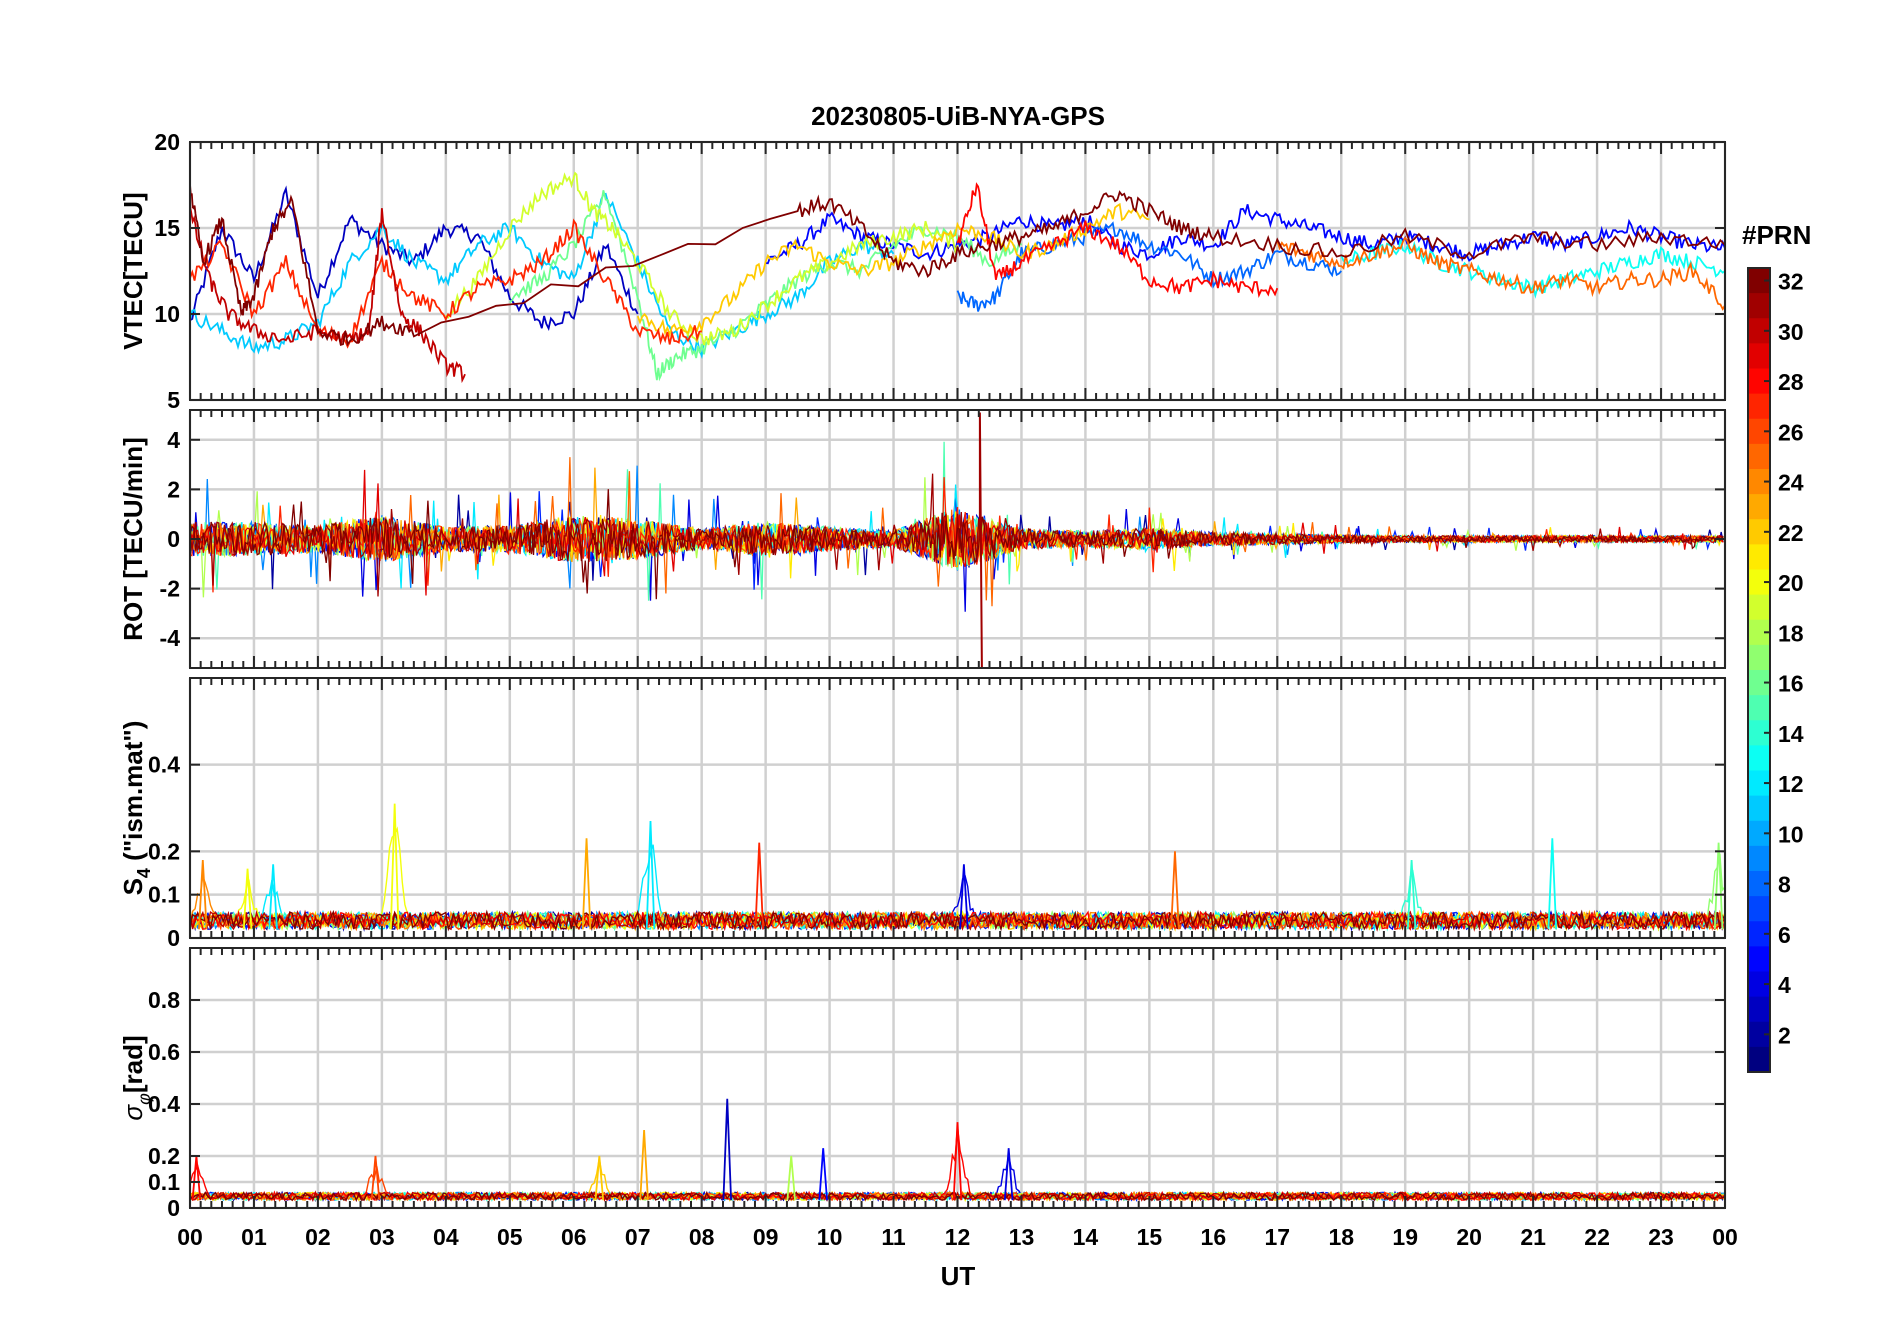 This screenshot has width=1902, height=1330. I want to click on x-tick-label: 07, so click(638, 1237).